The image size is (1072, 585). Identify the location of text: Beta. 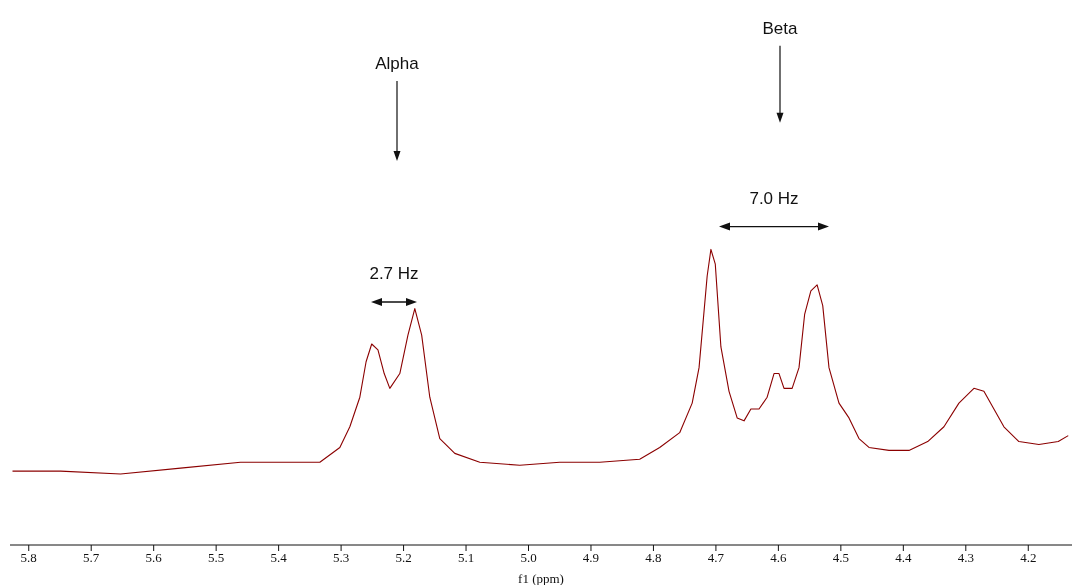
(780, 28).